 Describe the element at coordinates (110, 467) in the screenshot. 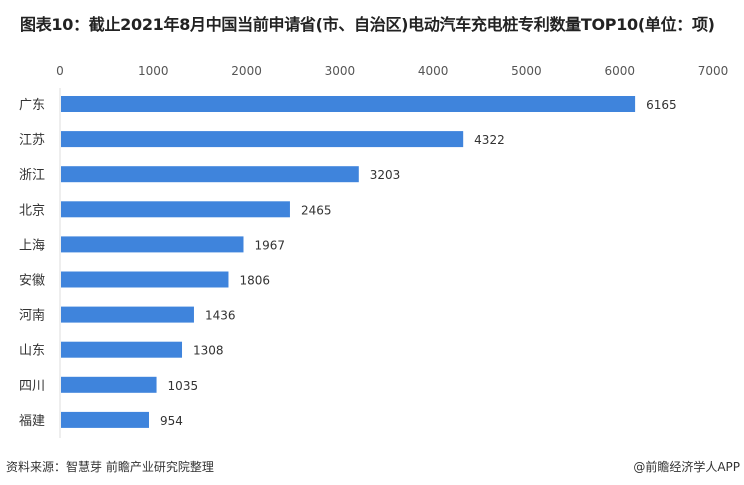

I see `source-note: 资料来源：智慧芽 前瞻产业研究院整理` at that location.